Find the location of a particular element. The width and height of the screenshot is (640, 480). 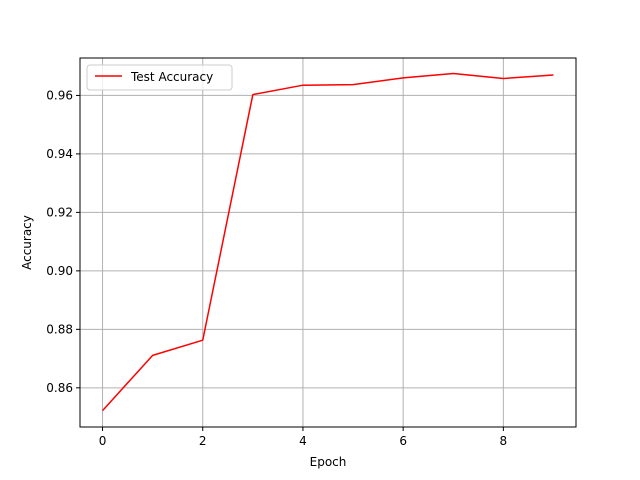

x-axis-ticks: 0 2 4 6 8 is located at coordinates (303, 437).